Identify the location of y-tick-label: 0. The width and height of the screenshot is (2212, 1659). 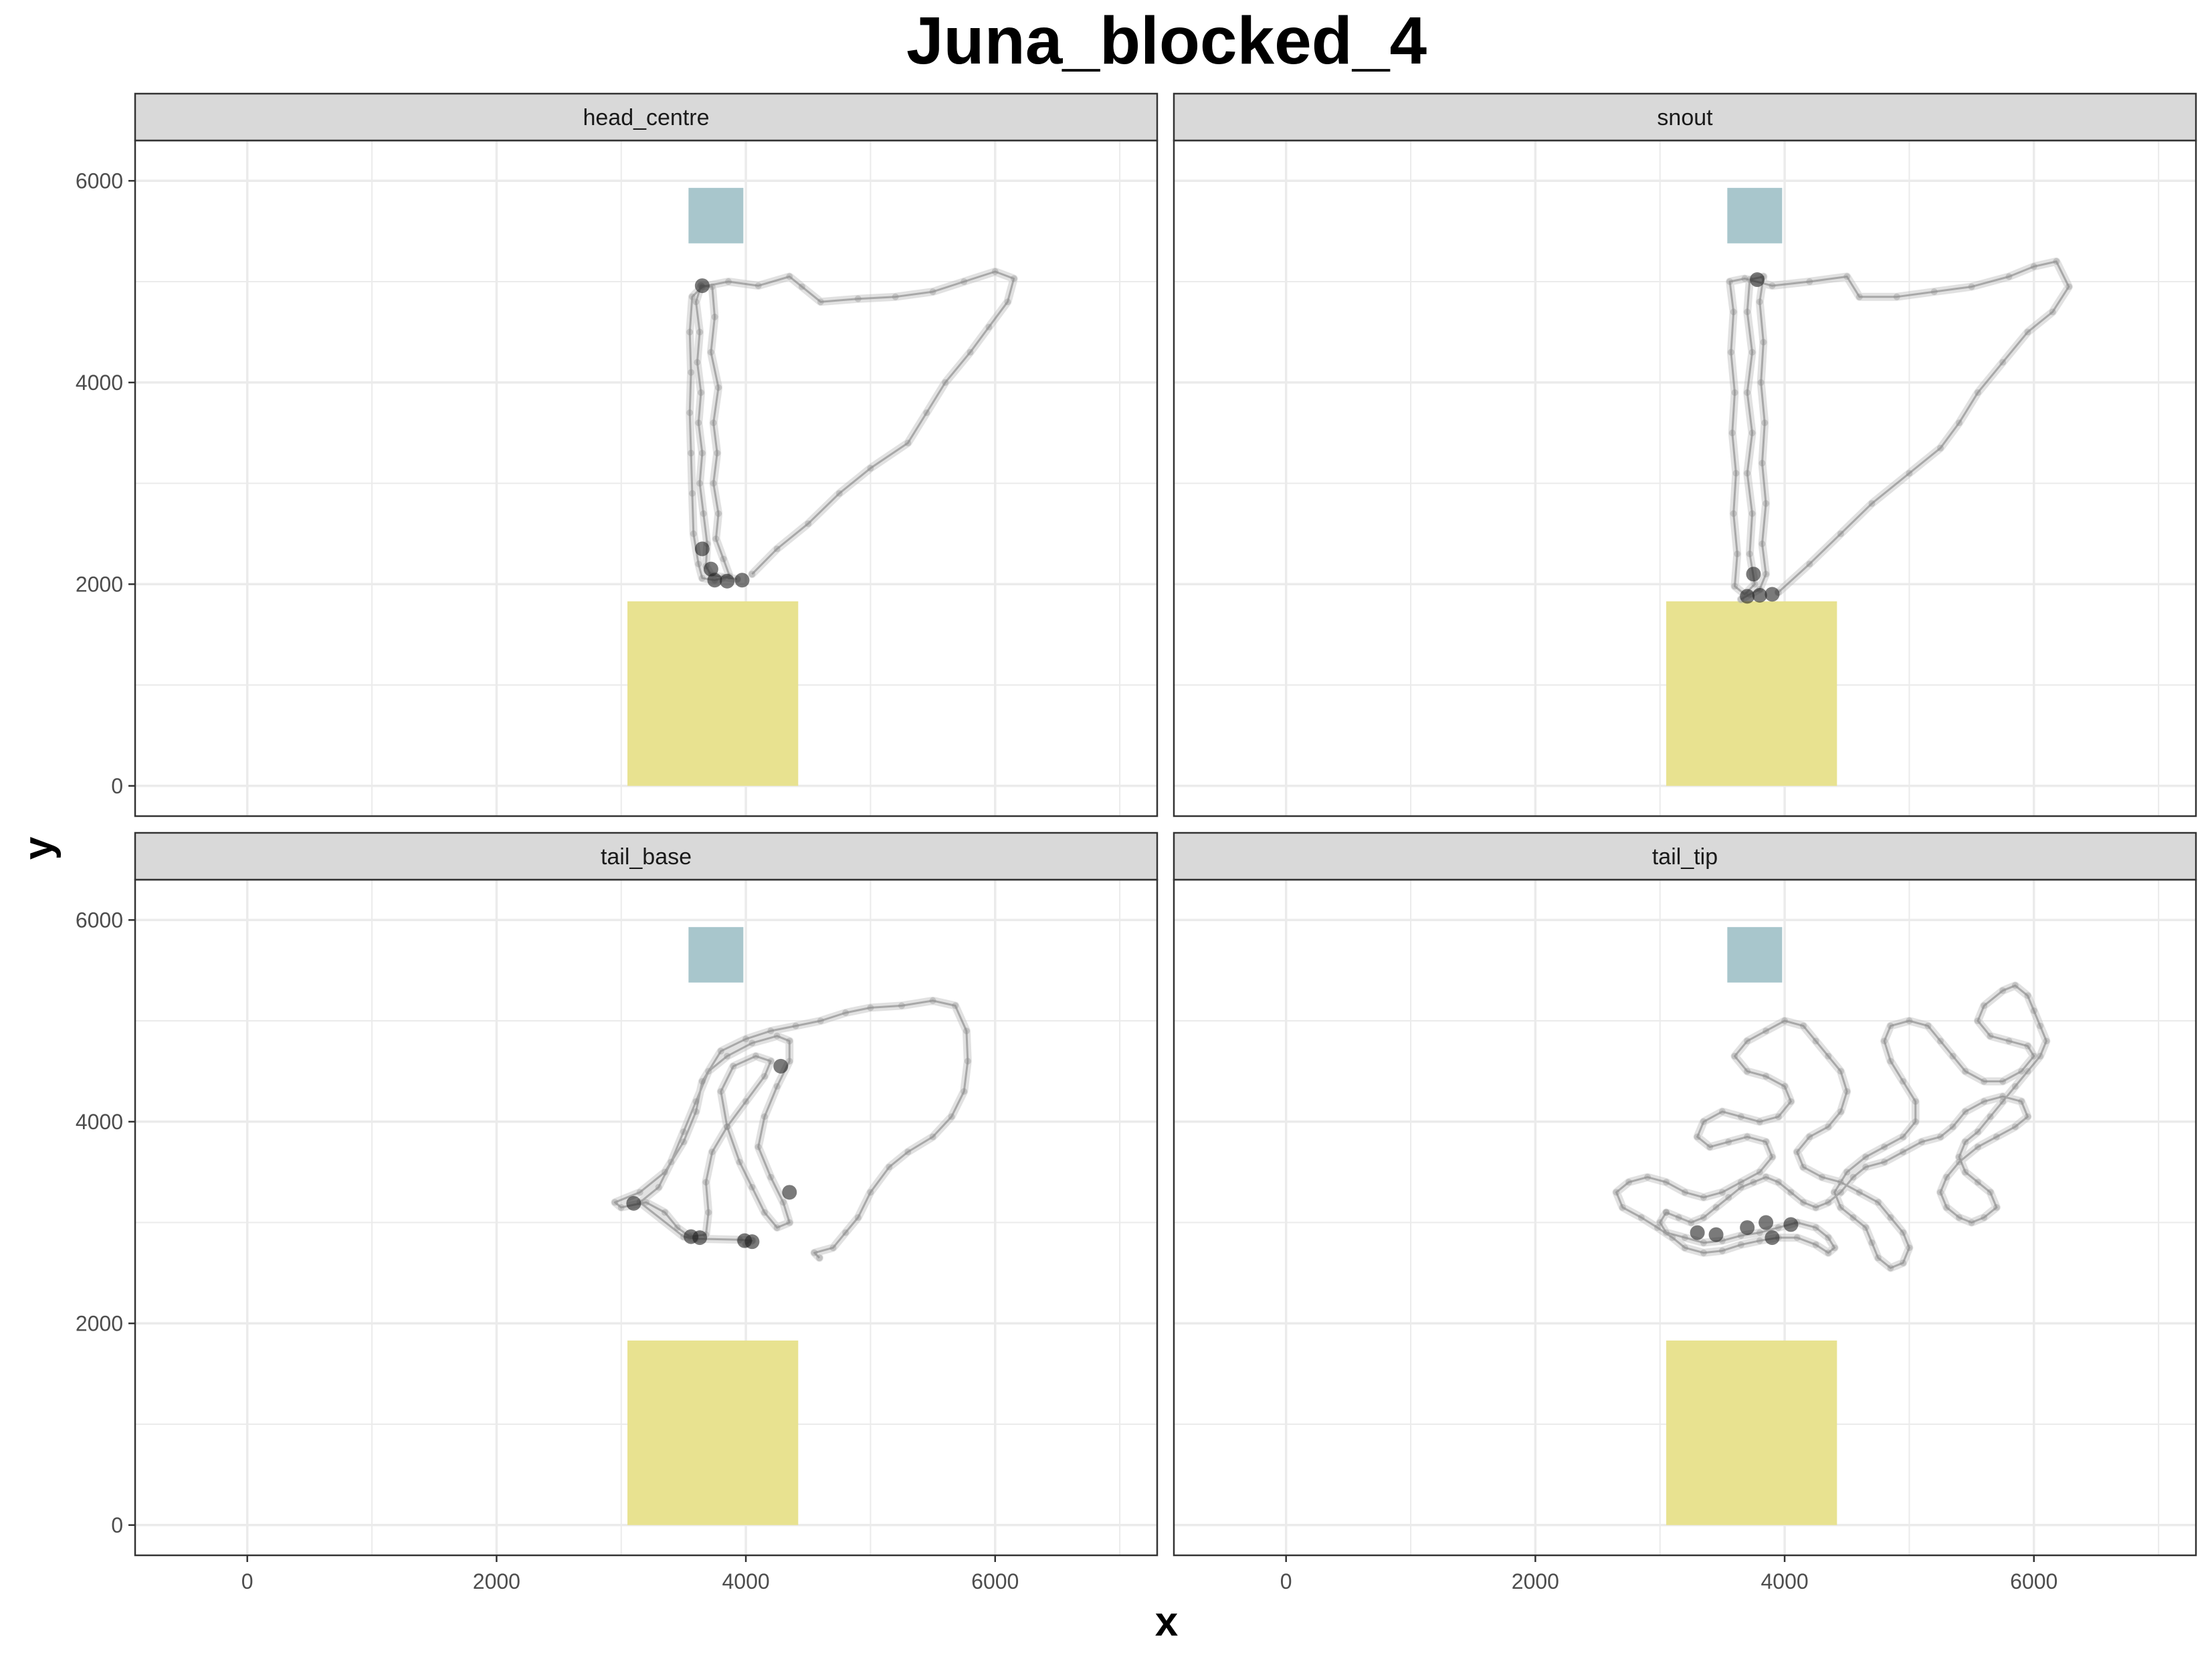
(117, 1525).